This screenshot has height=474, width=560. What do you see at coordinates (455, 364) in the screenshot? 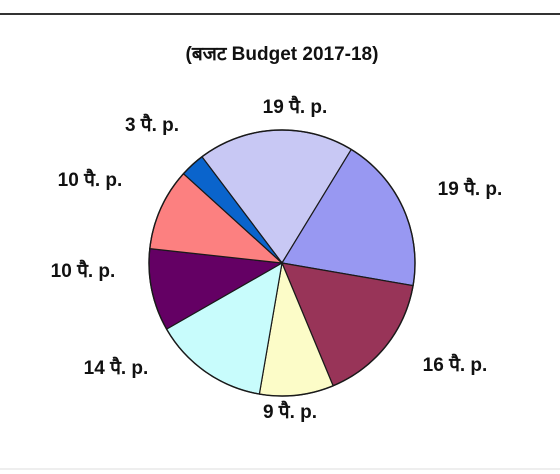
I see `pie-label-3: 16 पै. p.` at bounding box center [455, 364].